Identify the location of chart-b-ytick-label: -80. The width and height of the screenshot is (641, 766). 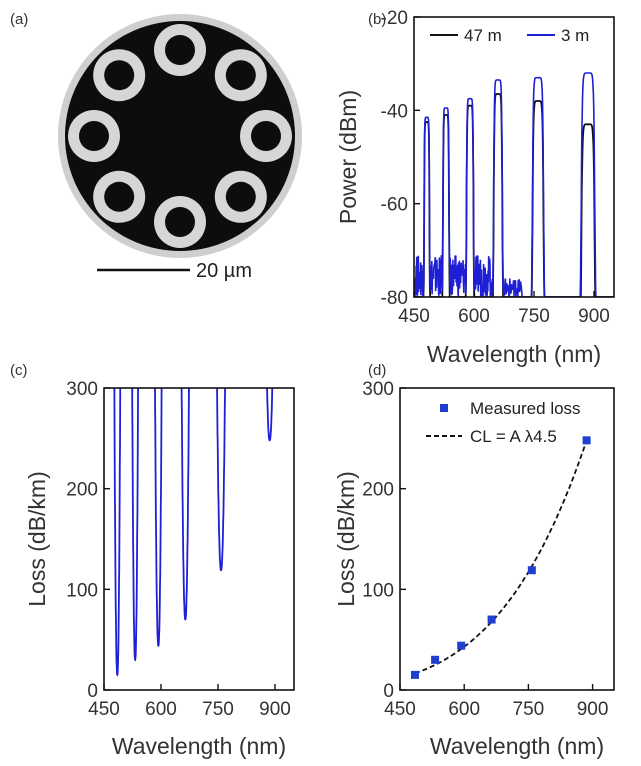
(394, 298).